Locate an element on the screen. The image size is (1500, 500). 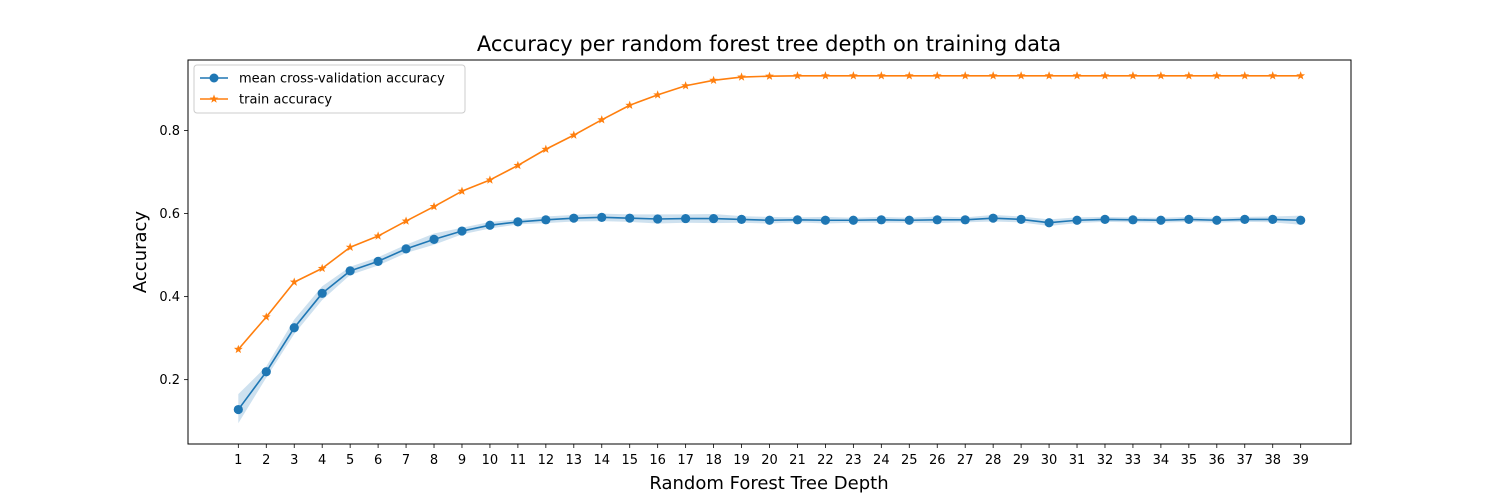
x-tick-label: 38 is located at coordinates (1272, 460).